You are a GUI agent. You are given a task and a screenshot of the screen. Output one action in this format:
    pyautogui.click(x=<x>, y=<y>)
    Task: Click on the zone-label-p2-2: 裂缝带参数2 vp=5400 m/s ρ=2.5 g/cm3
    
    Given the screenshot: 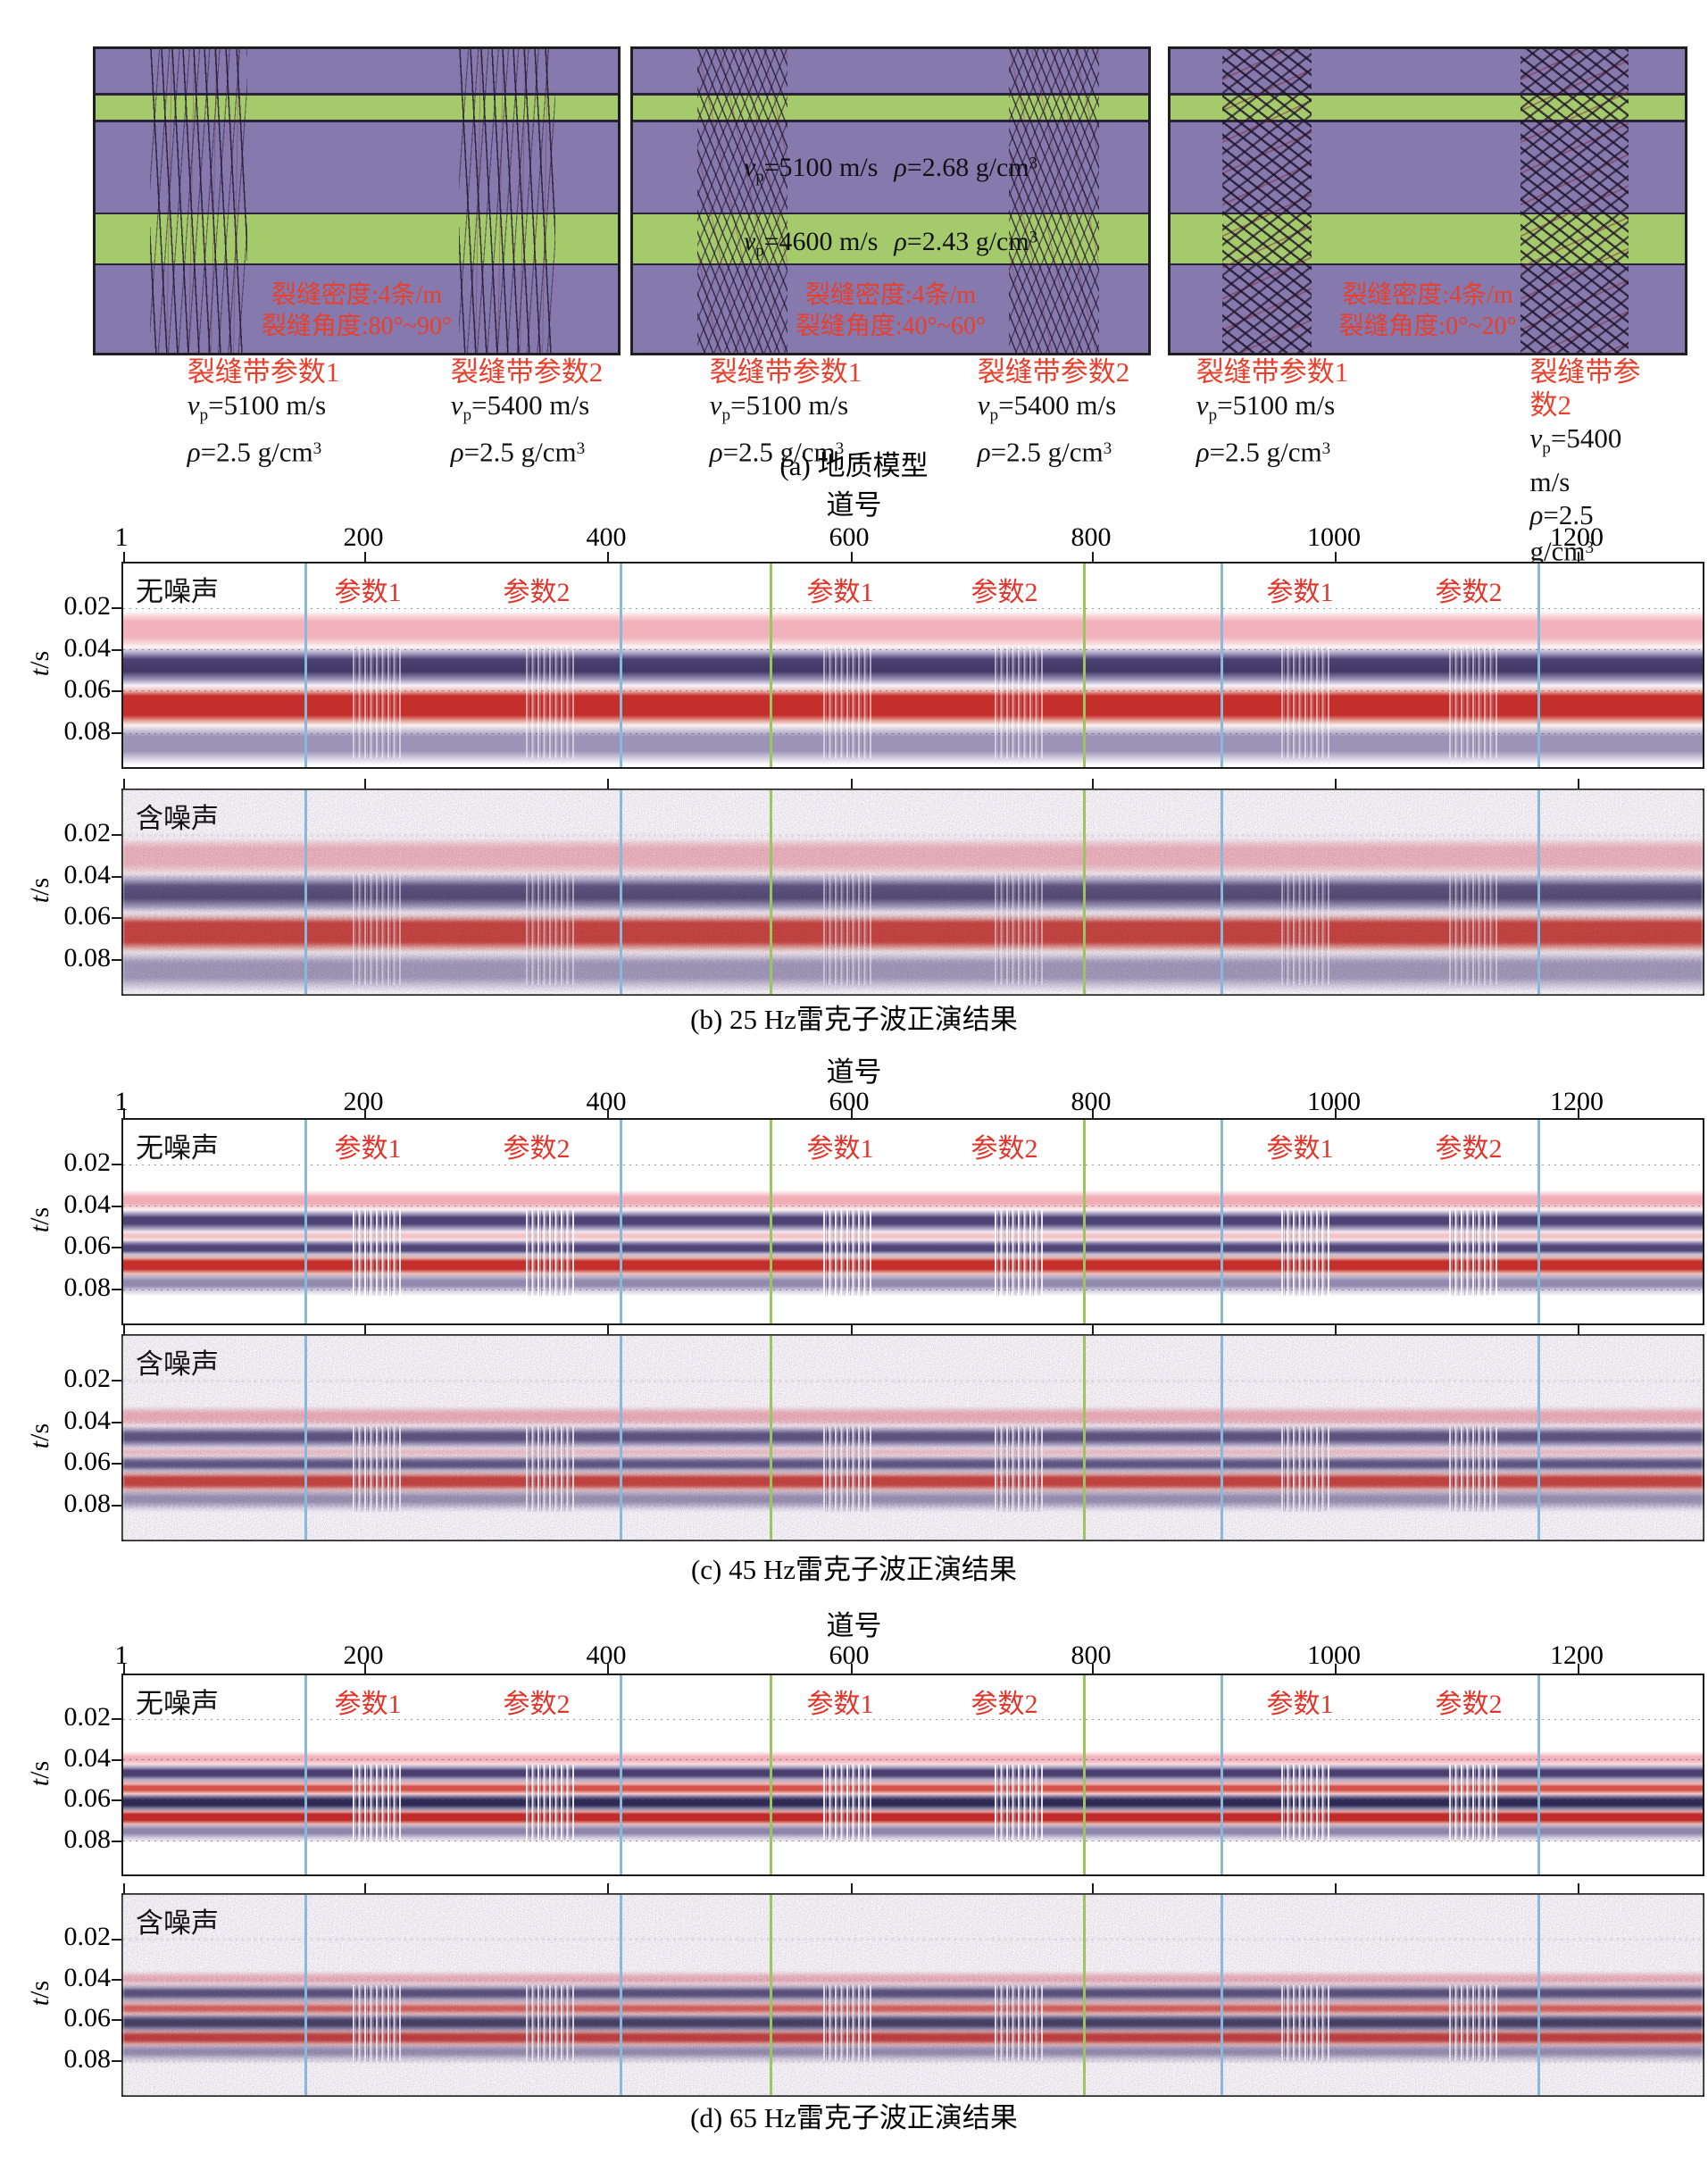 What is the action you would take?
    pyautogui.click(x=1053, y=412)
    